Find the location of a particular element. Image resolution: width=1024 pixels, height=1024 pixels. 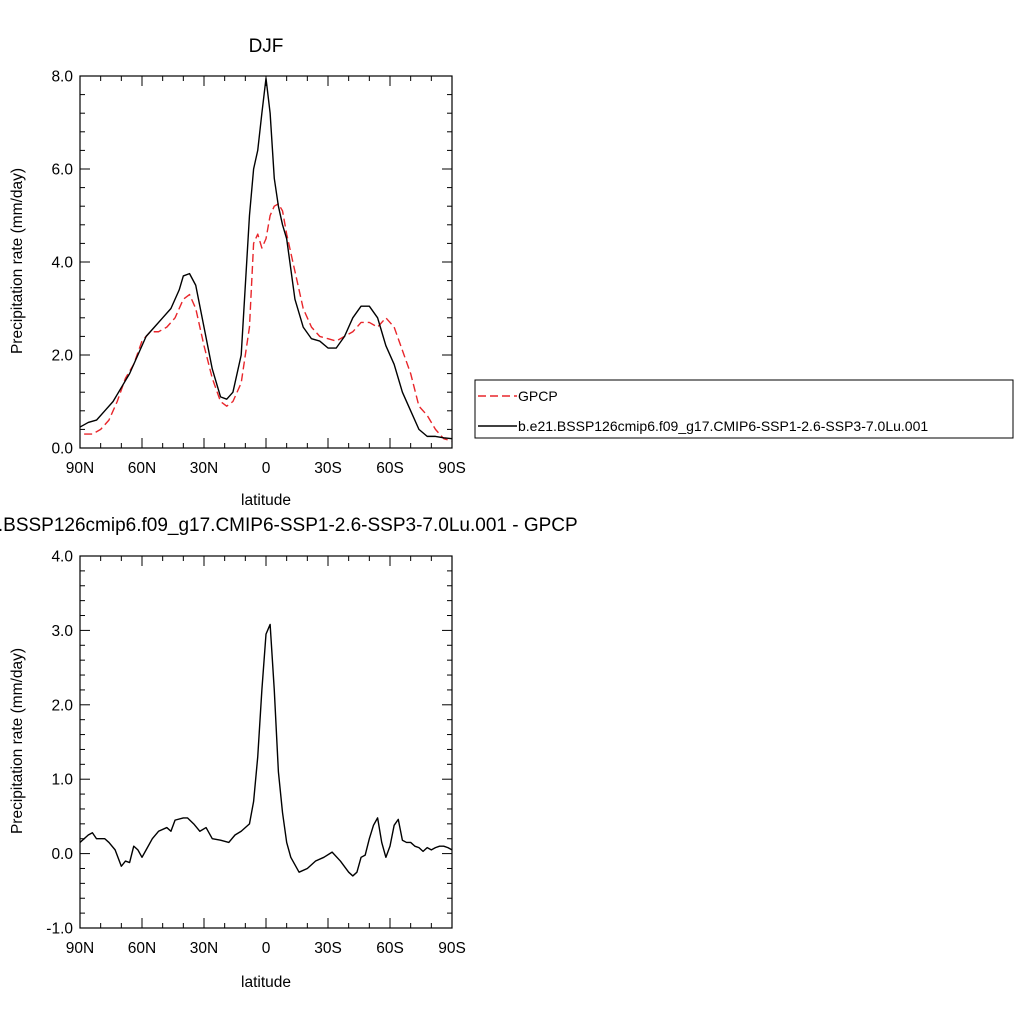

legend-box is located at coordinates (744, 409).